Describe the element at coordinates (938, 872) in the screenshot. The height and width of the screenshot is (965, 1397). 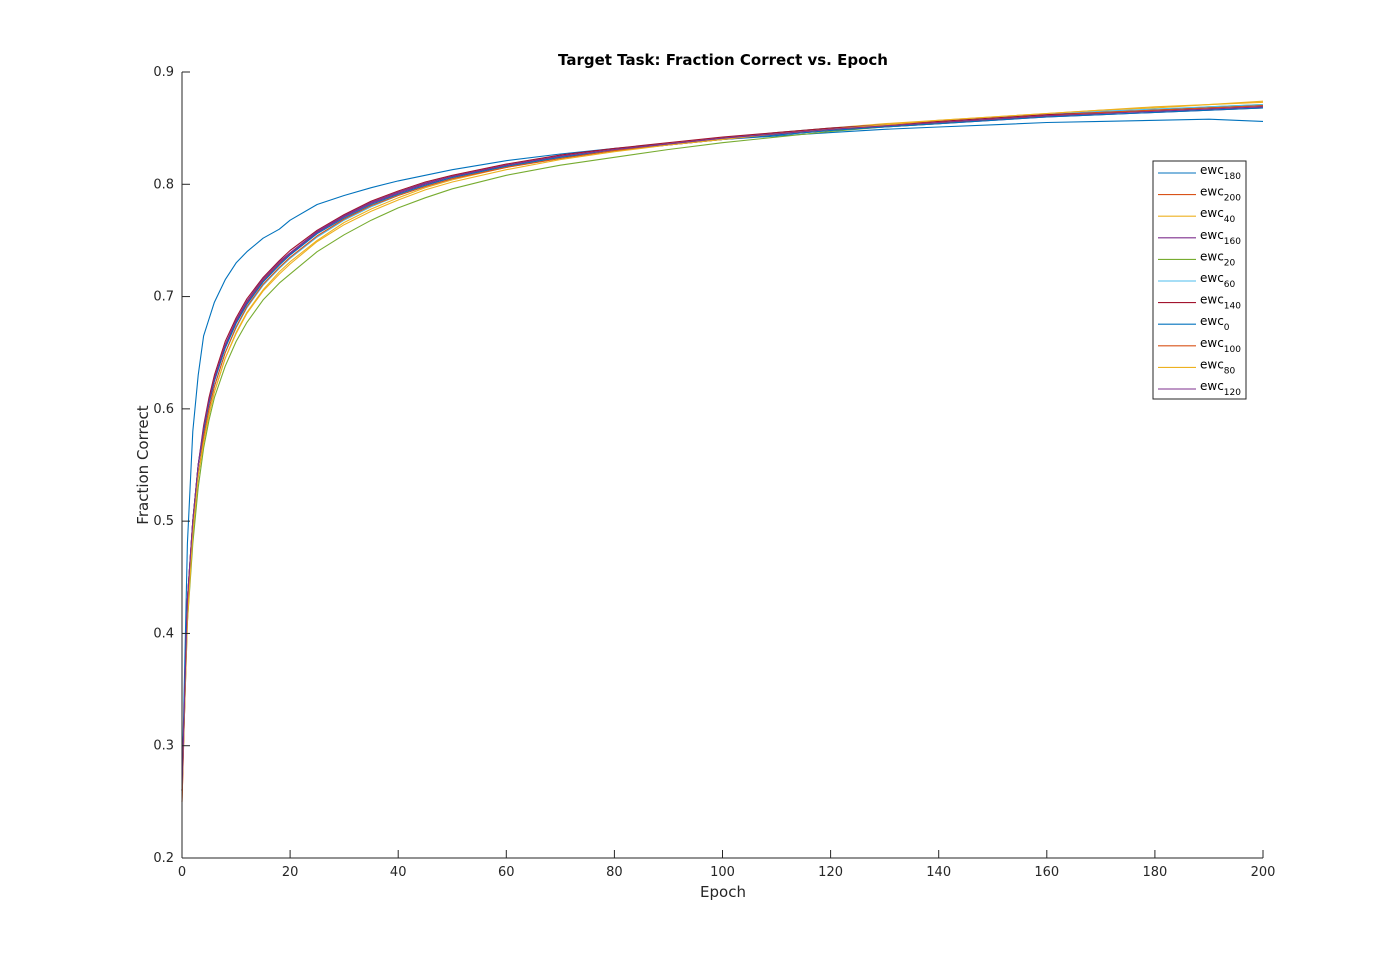
I see `x-tick-label: 140` at that location.